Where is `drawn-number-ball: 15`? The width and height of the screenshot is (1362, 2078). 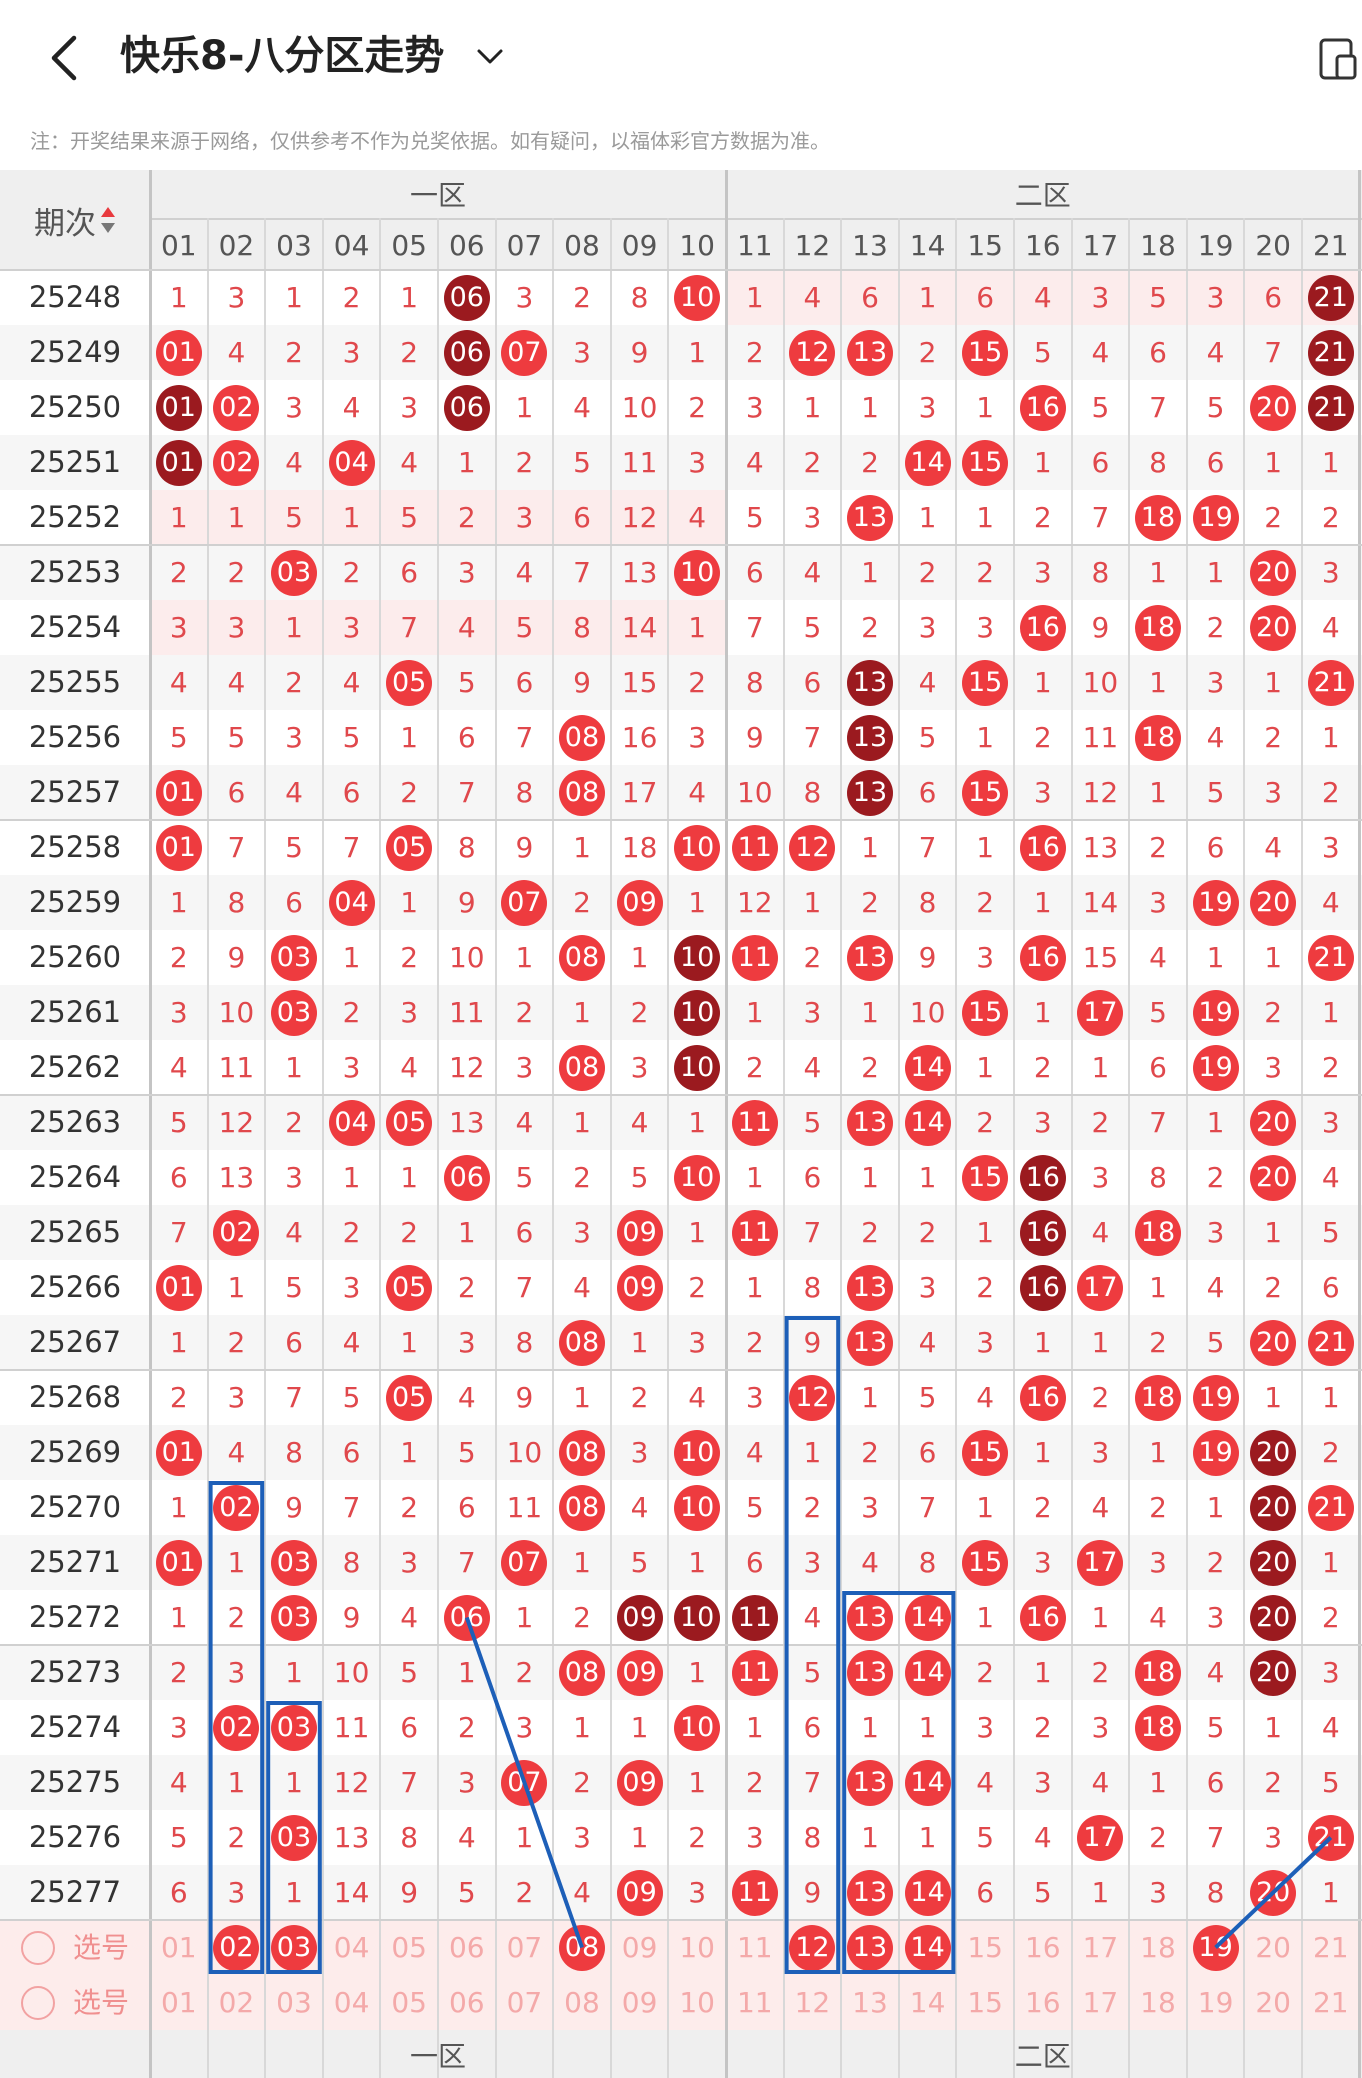 drawn-number-ball: 15 is located at coordinates (985, 1562).